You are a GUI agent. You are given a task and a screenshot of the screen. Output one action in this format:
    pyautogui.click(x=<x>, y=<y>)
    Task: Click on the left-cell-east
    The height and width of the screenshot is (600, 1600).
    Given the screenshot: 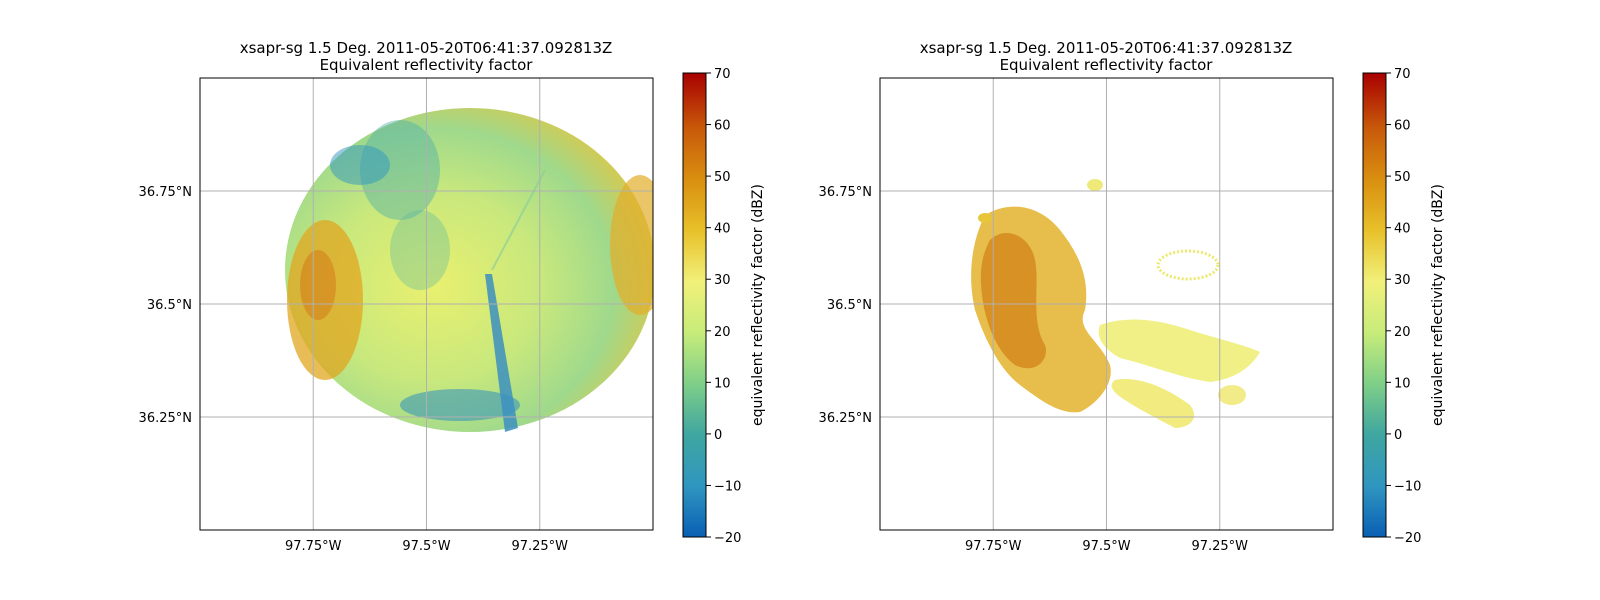 What is the action you would take?
    pyautogui.click(x=631, y=245)
    